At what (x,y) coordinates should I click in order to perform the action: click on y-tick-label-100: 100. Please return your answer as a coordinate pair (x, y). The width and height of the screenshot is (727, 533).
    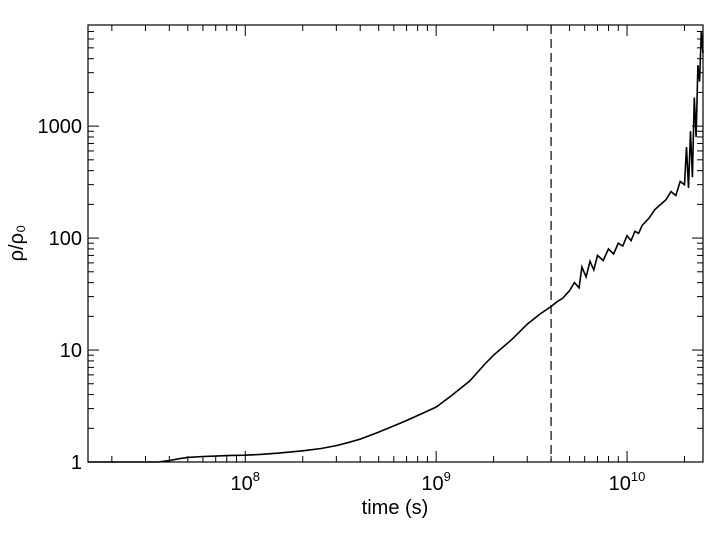
    Looking at the image, I should click on (65, 239).